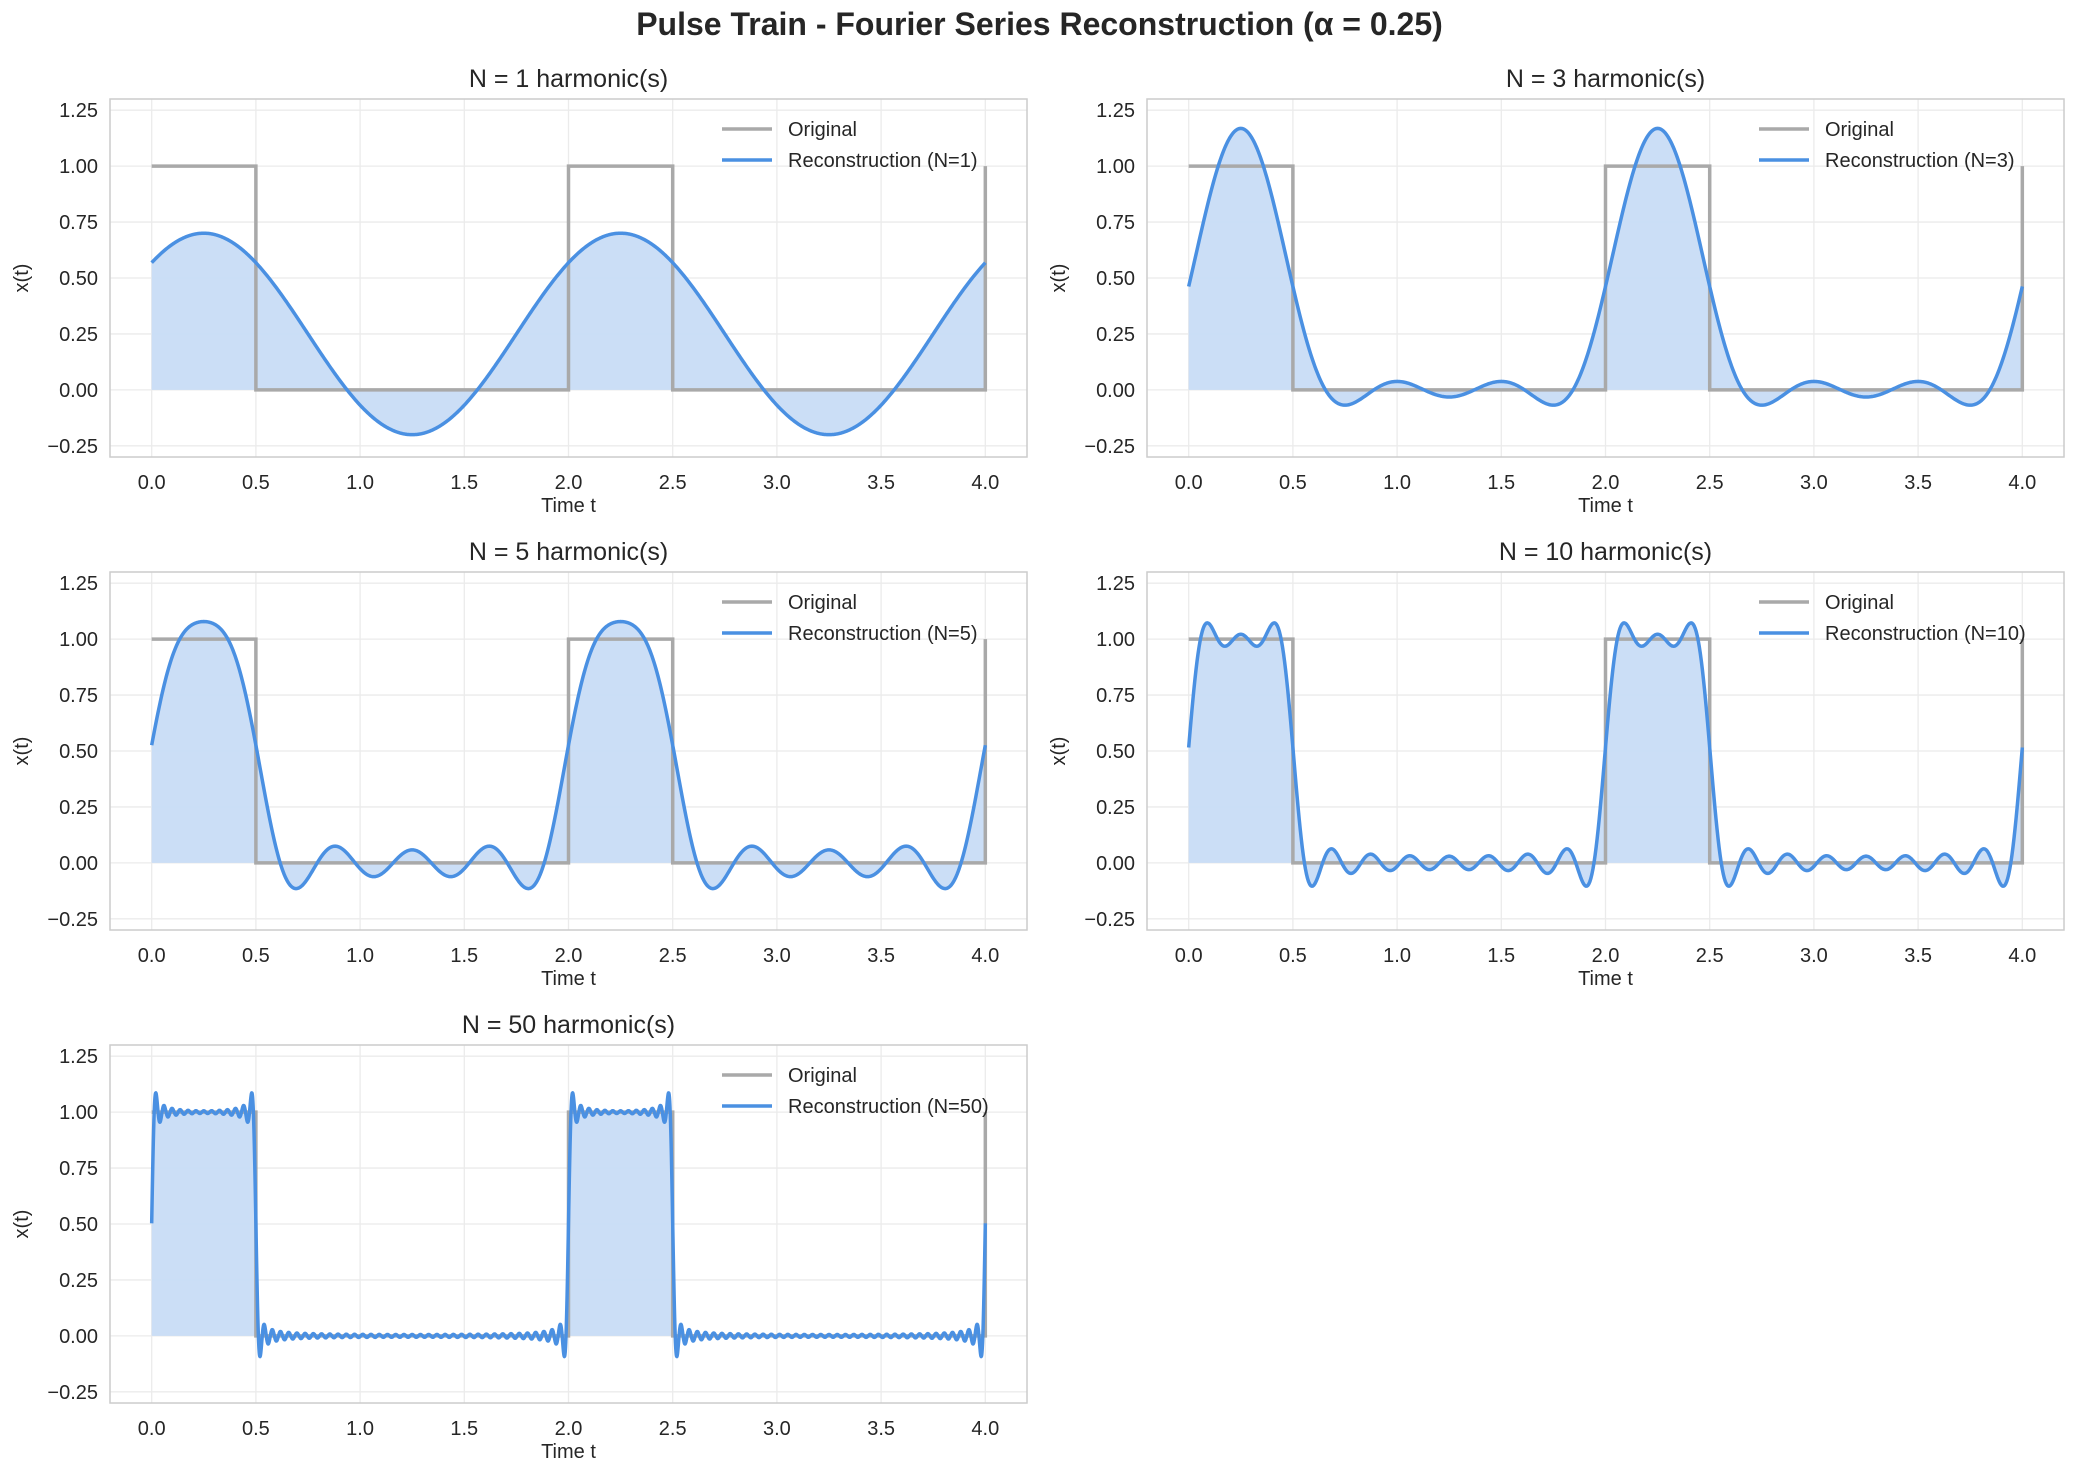  Describe the element at coordinates (568, 79) in the screenshot. I see `subplot-title: N = 1 harmonic(s)` at that location.